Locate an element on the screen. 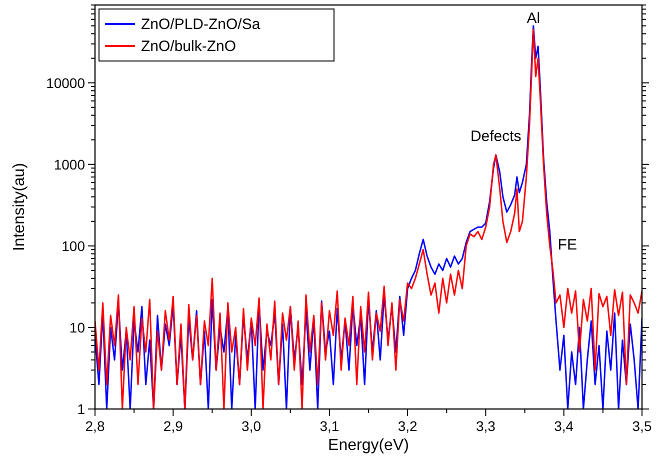  y-tick-label: 1000 is located at coordinates (70, 164).